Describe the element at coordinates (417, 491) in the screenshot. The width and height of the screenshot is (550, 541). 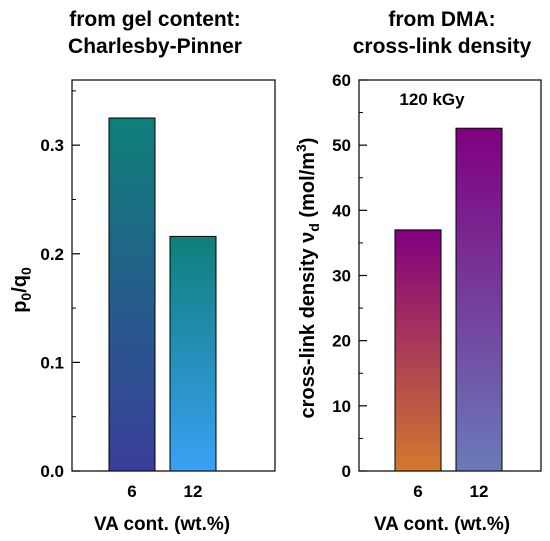
I see `right-x-tick-label: 6` at that location.